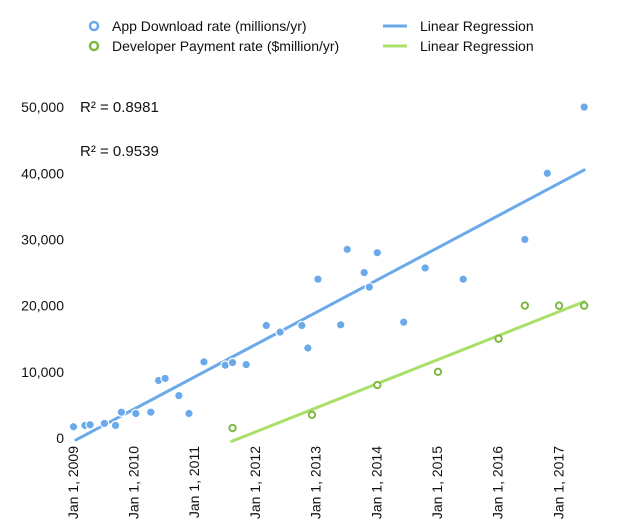 The image size is (620, 532). What do you see at coordinates (477, 46) in the screenshot?
I see `legend-label-payments-fit: Linear Regression` at bounding box center [477, 46].